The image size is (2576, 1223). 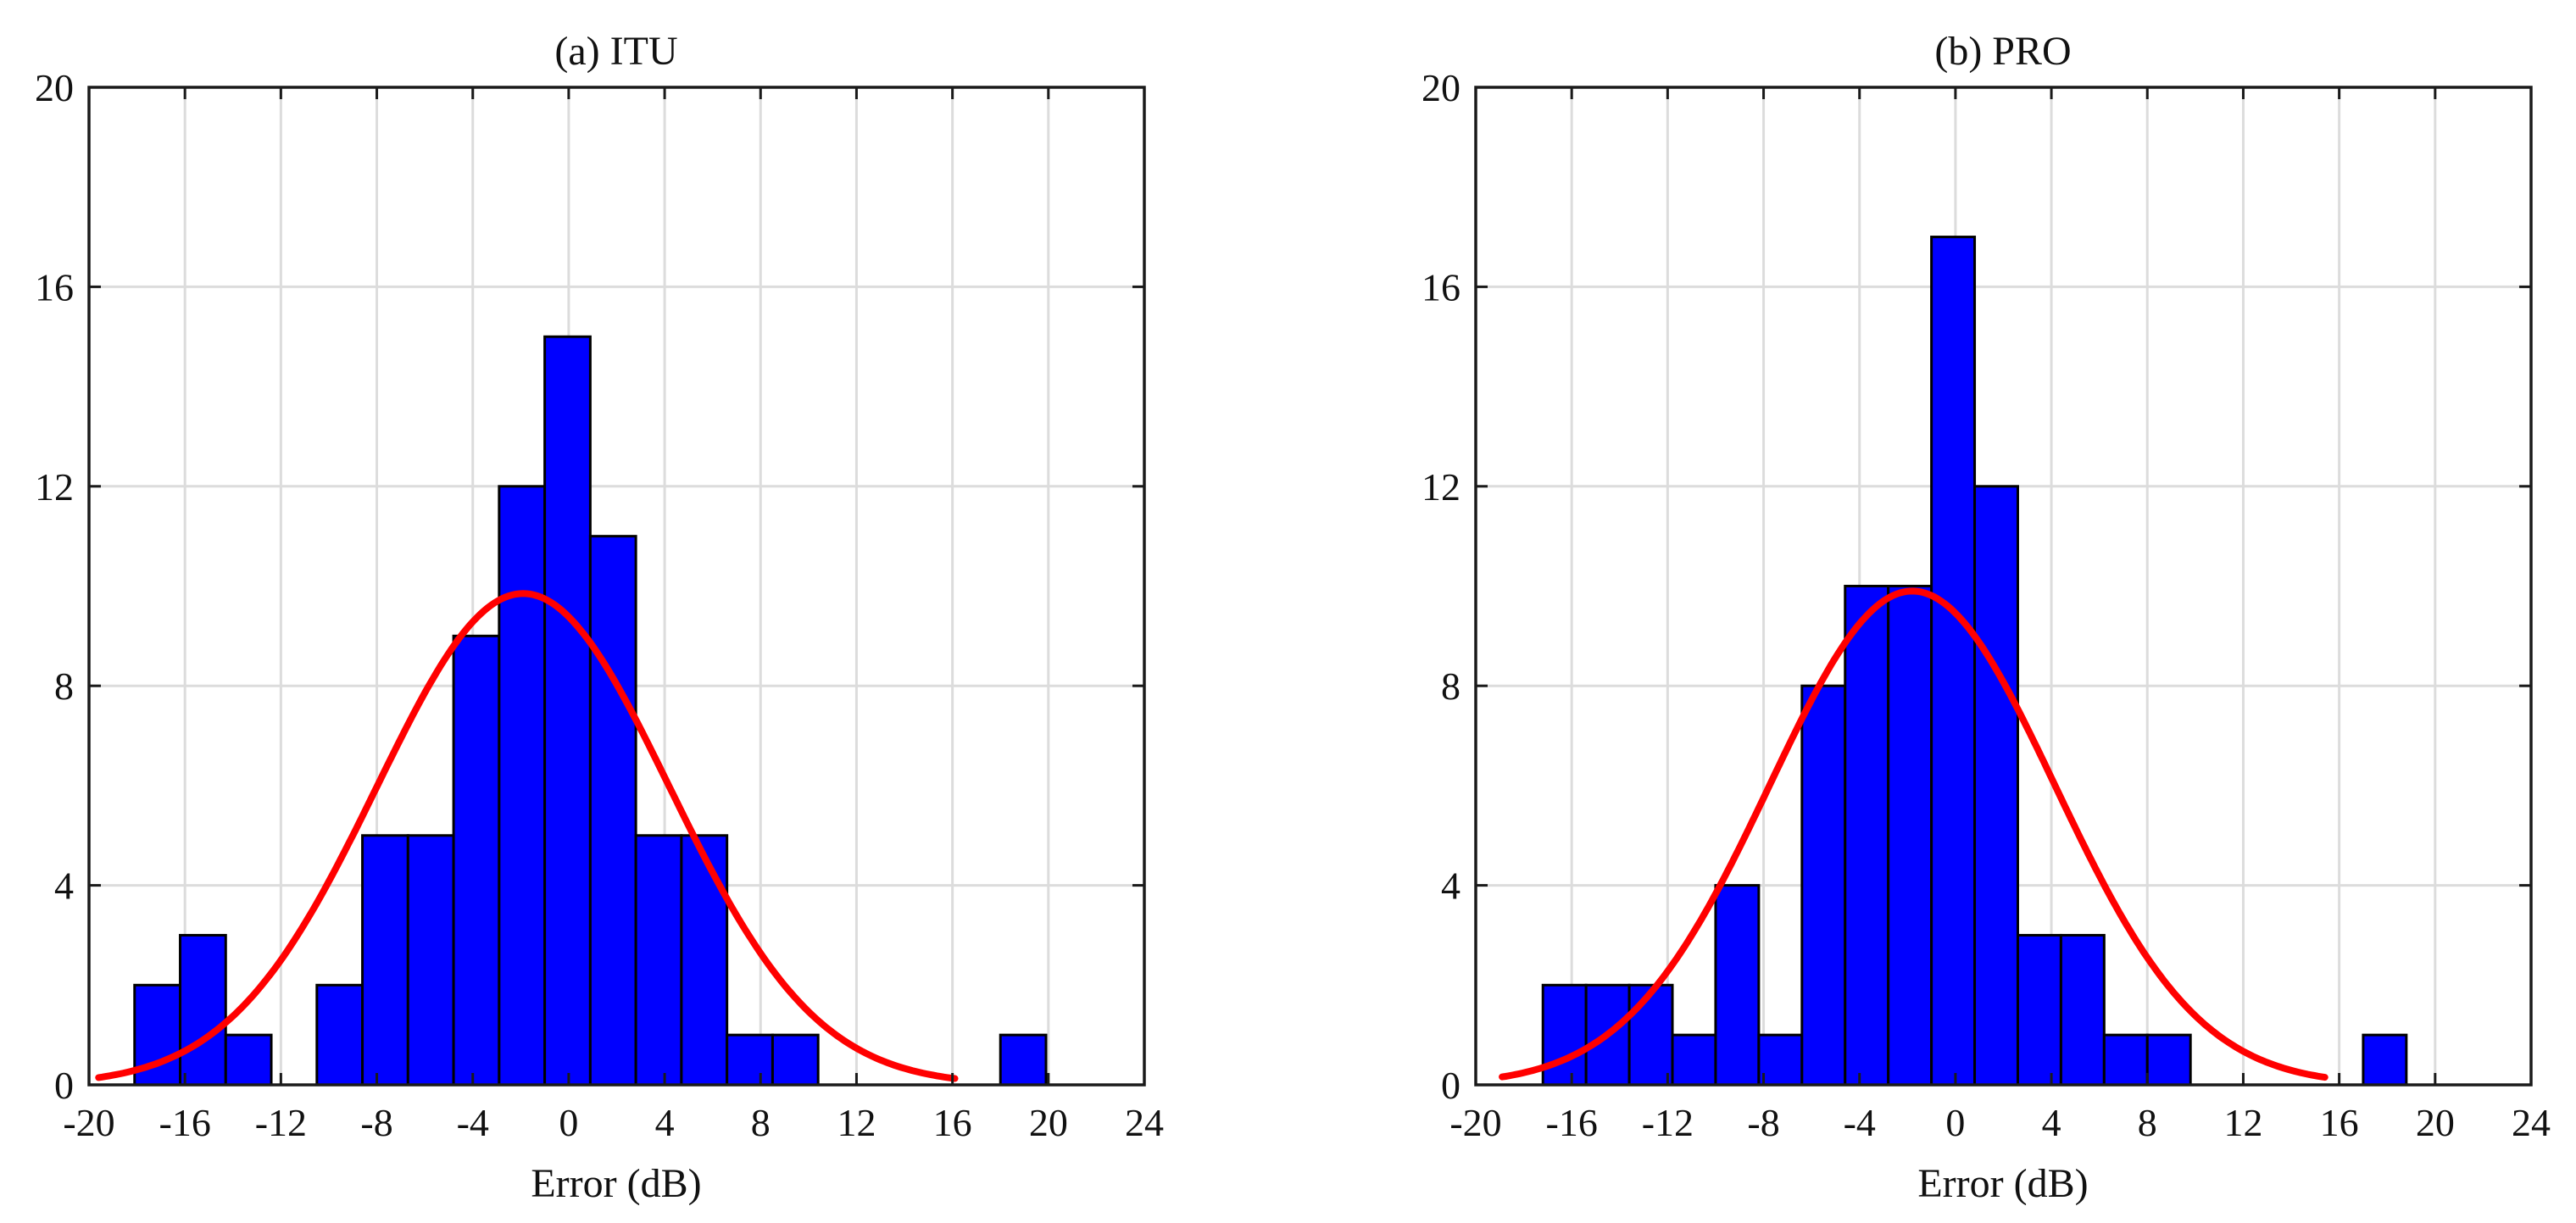 I want to click on panel-title: (b) PRO, so click(x=2002, y=51).